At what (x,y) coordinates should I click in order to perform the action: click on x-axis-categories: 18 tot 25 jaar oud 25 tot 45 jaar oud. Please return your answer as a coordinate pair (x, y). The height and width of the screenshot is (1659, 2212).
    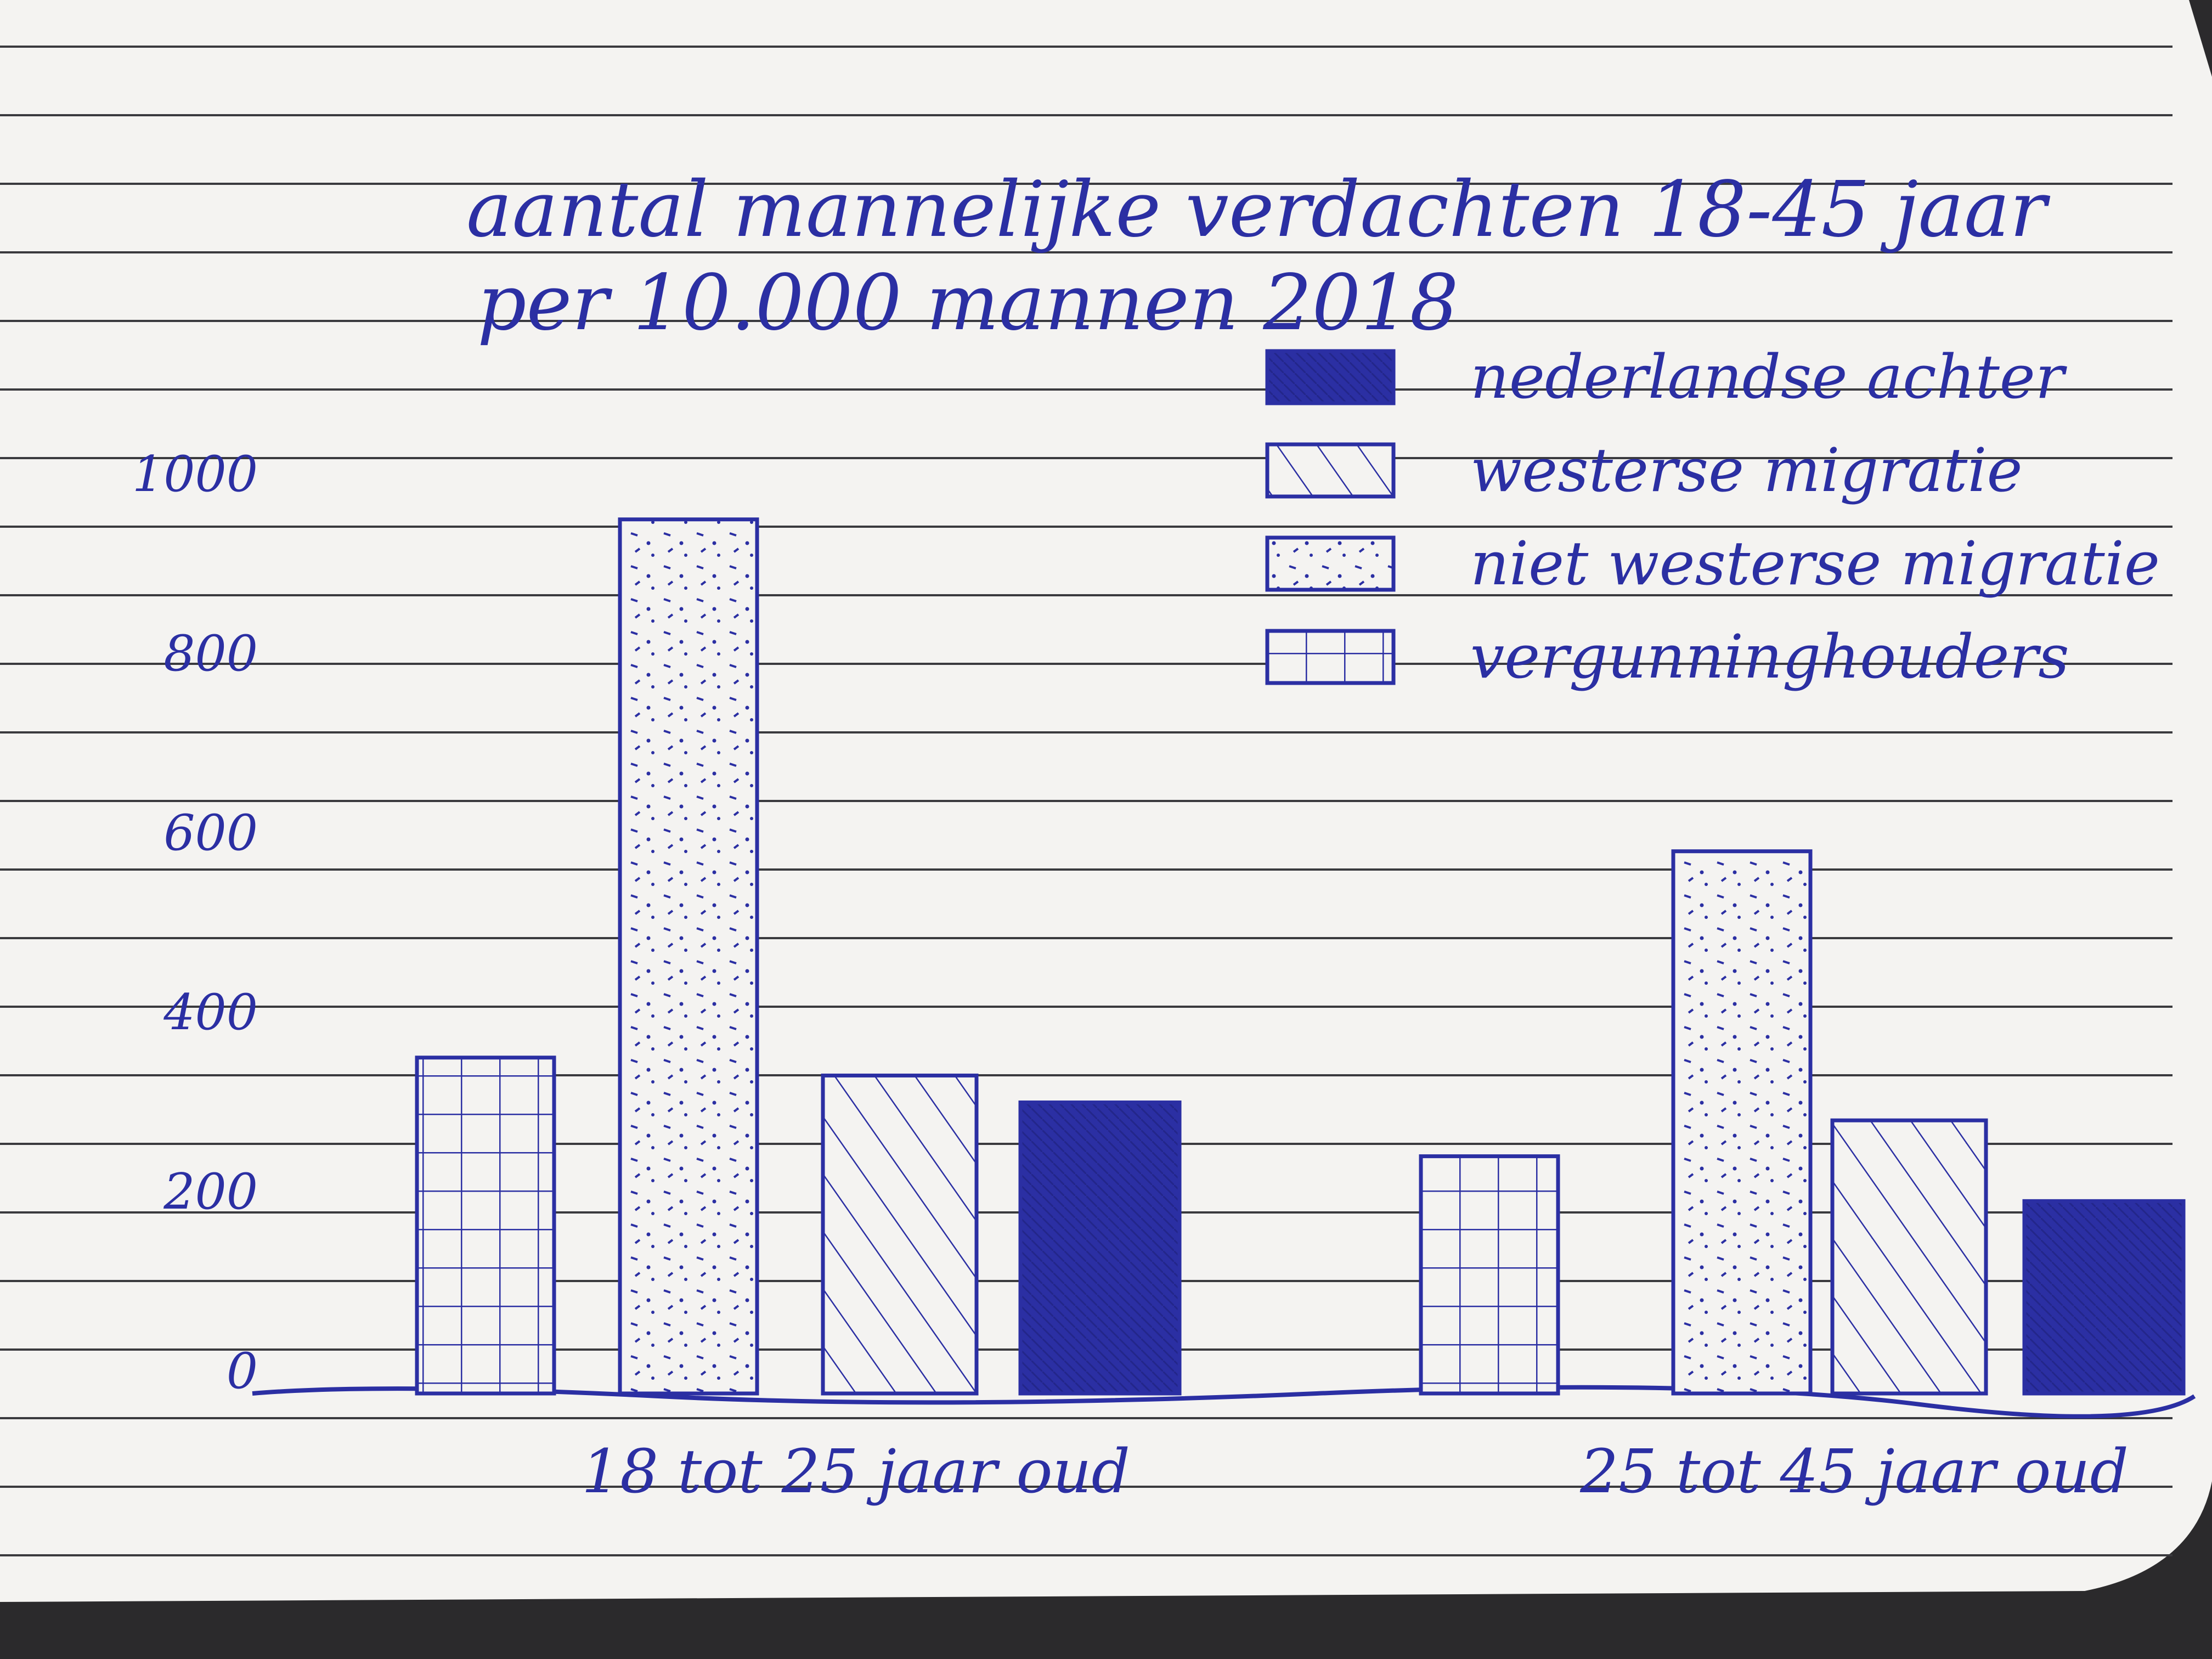
    Looking at the image, I should click on (1355, 1471).